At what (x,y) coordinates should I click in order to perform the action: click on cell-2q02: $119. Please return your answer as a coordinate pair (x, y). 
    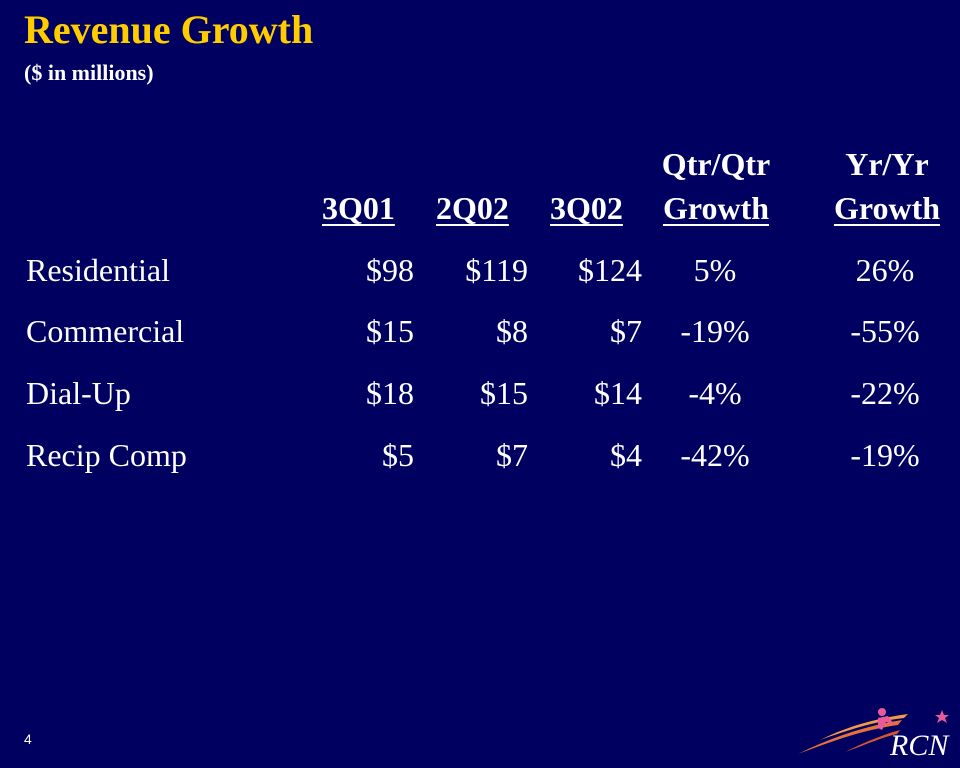
    Looking at the image, I should click on (496, 270).